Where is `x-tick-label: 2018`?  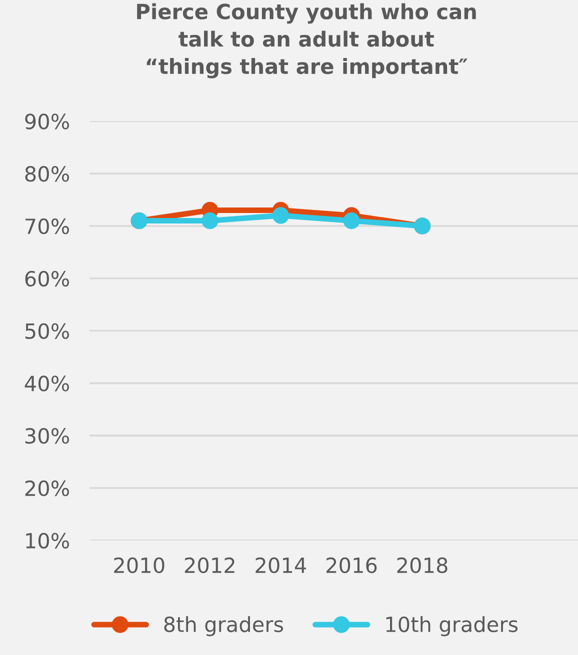
x-tick-label: 2018 is located at coordinates (422, 565).